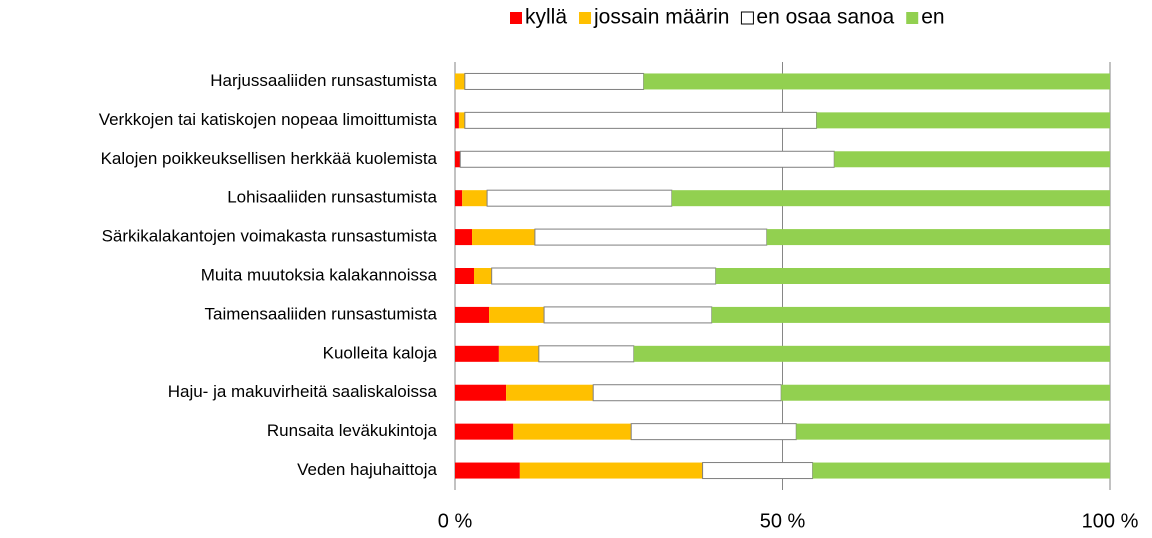  What do you see at coordinates (783, 521) in the screenshot?
I see `x-tick-label: 50 %` at bounding box center [783, 521].